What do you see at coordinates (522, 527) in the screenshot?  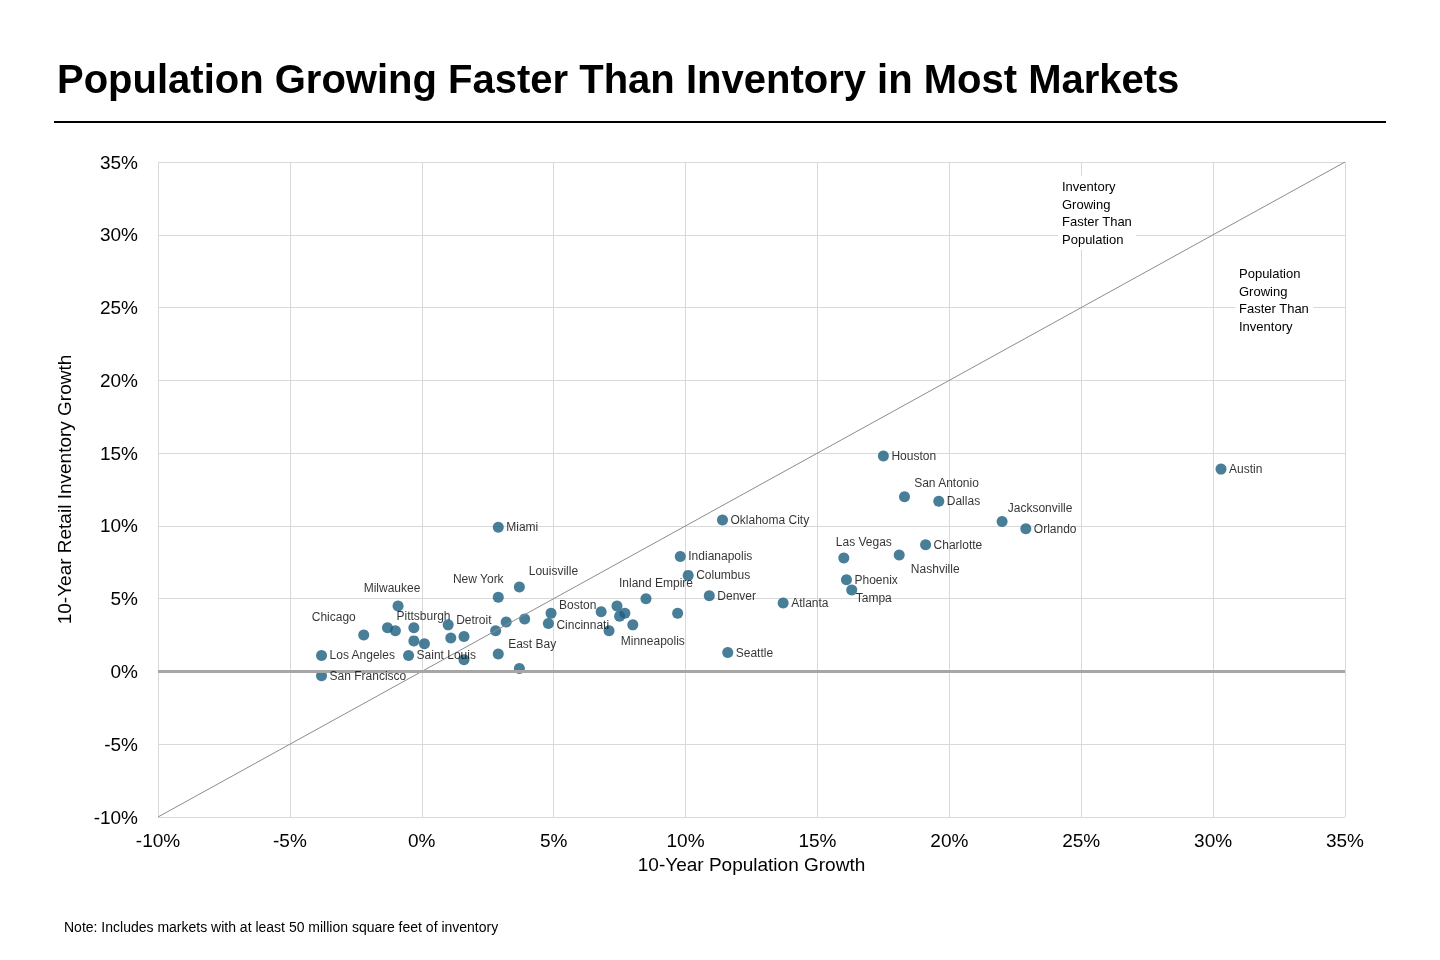 I see `annotation: Miami` at bounding box center [522, 527].